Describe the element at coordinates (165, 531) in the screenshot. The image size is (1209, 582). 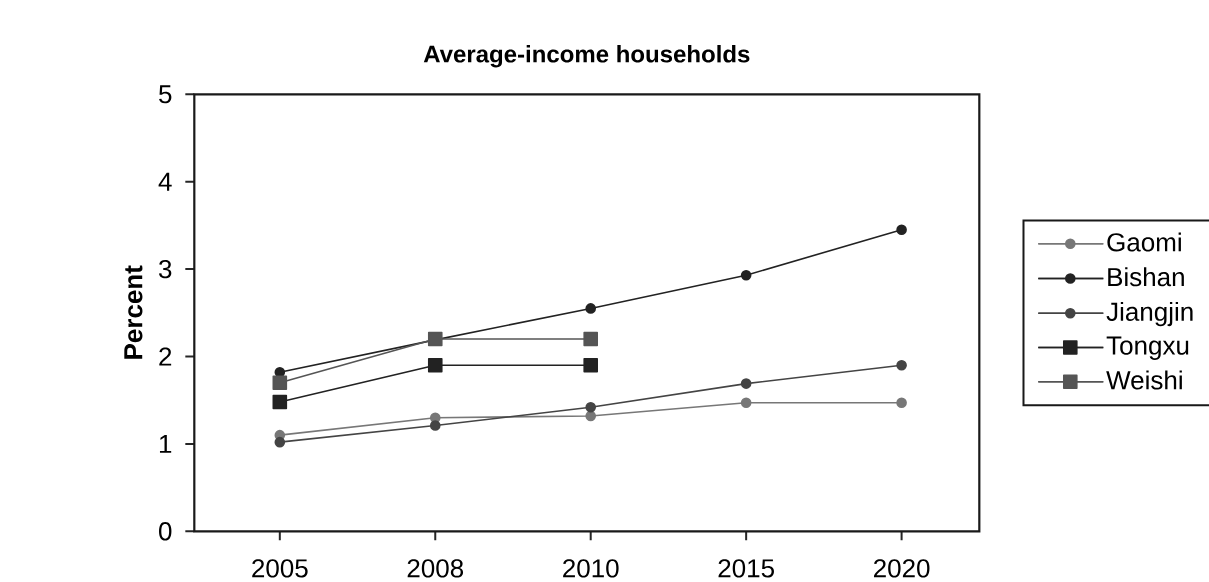
I see `y-tick-label: 0` at that location.